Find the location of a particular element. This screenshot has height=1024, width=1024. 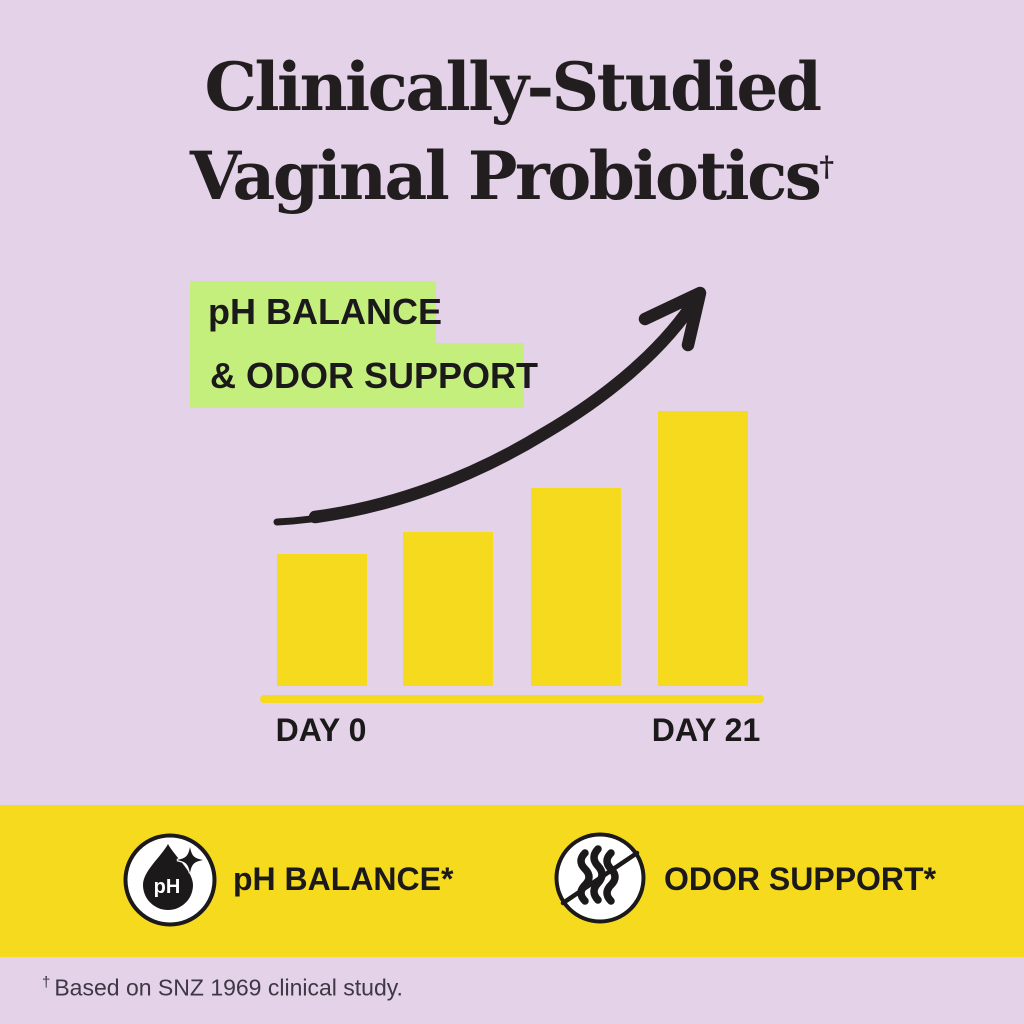

footnote-dagger: † is located at coordinates (46, 982).